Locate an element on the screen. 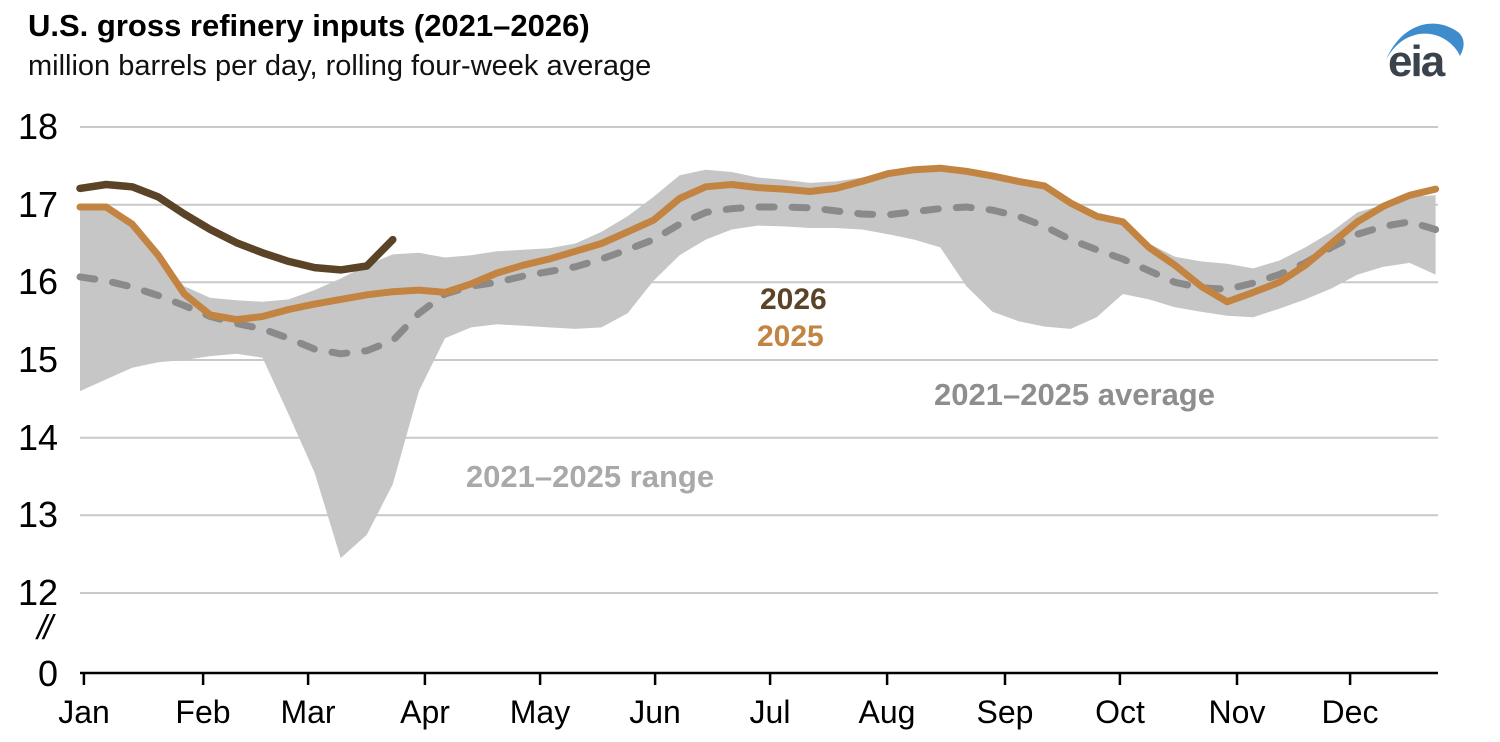  chart-title: U.S. gross refinery inputs (2021–2026) is located at coordinates (309, 25).